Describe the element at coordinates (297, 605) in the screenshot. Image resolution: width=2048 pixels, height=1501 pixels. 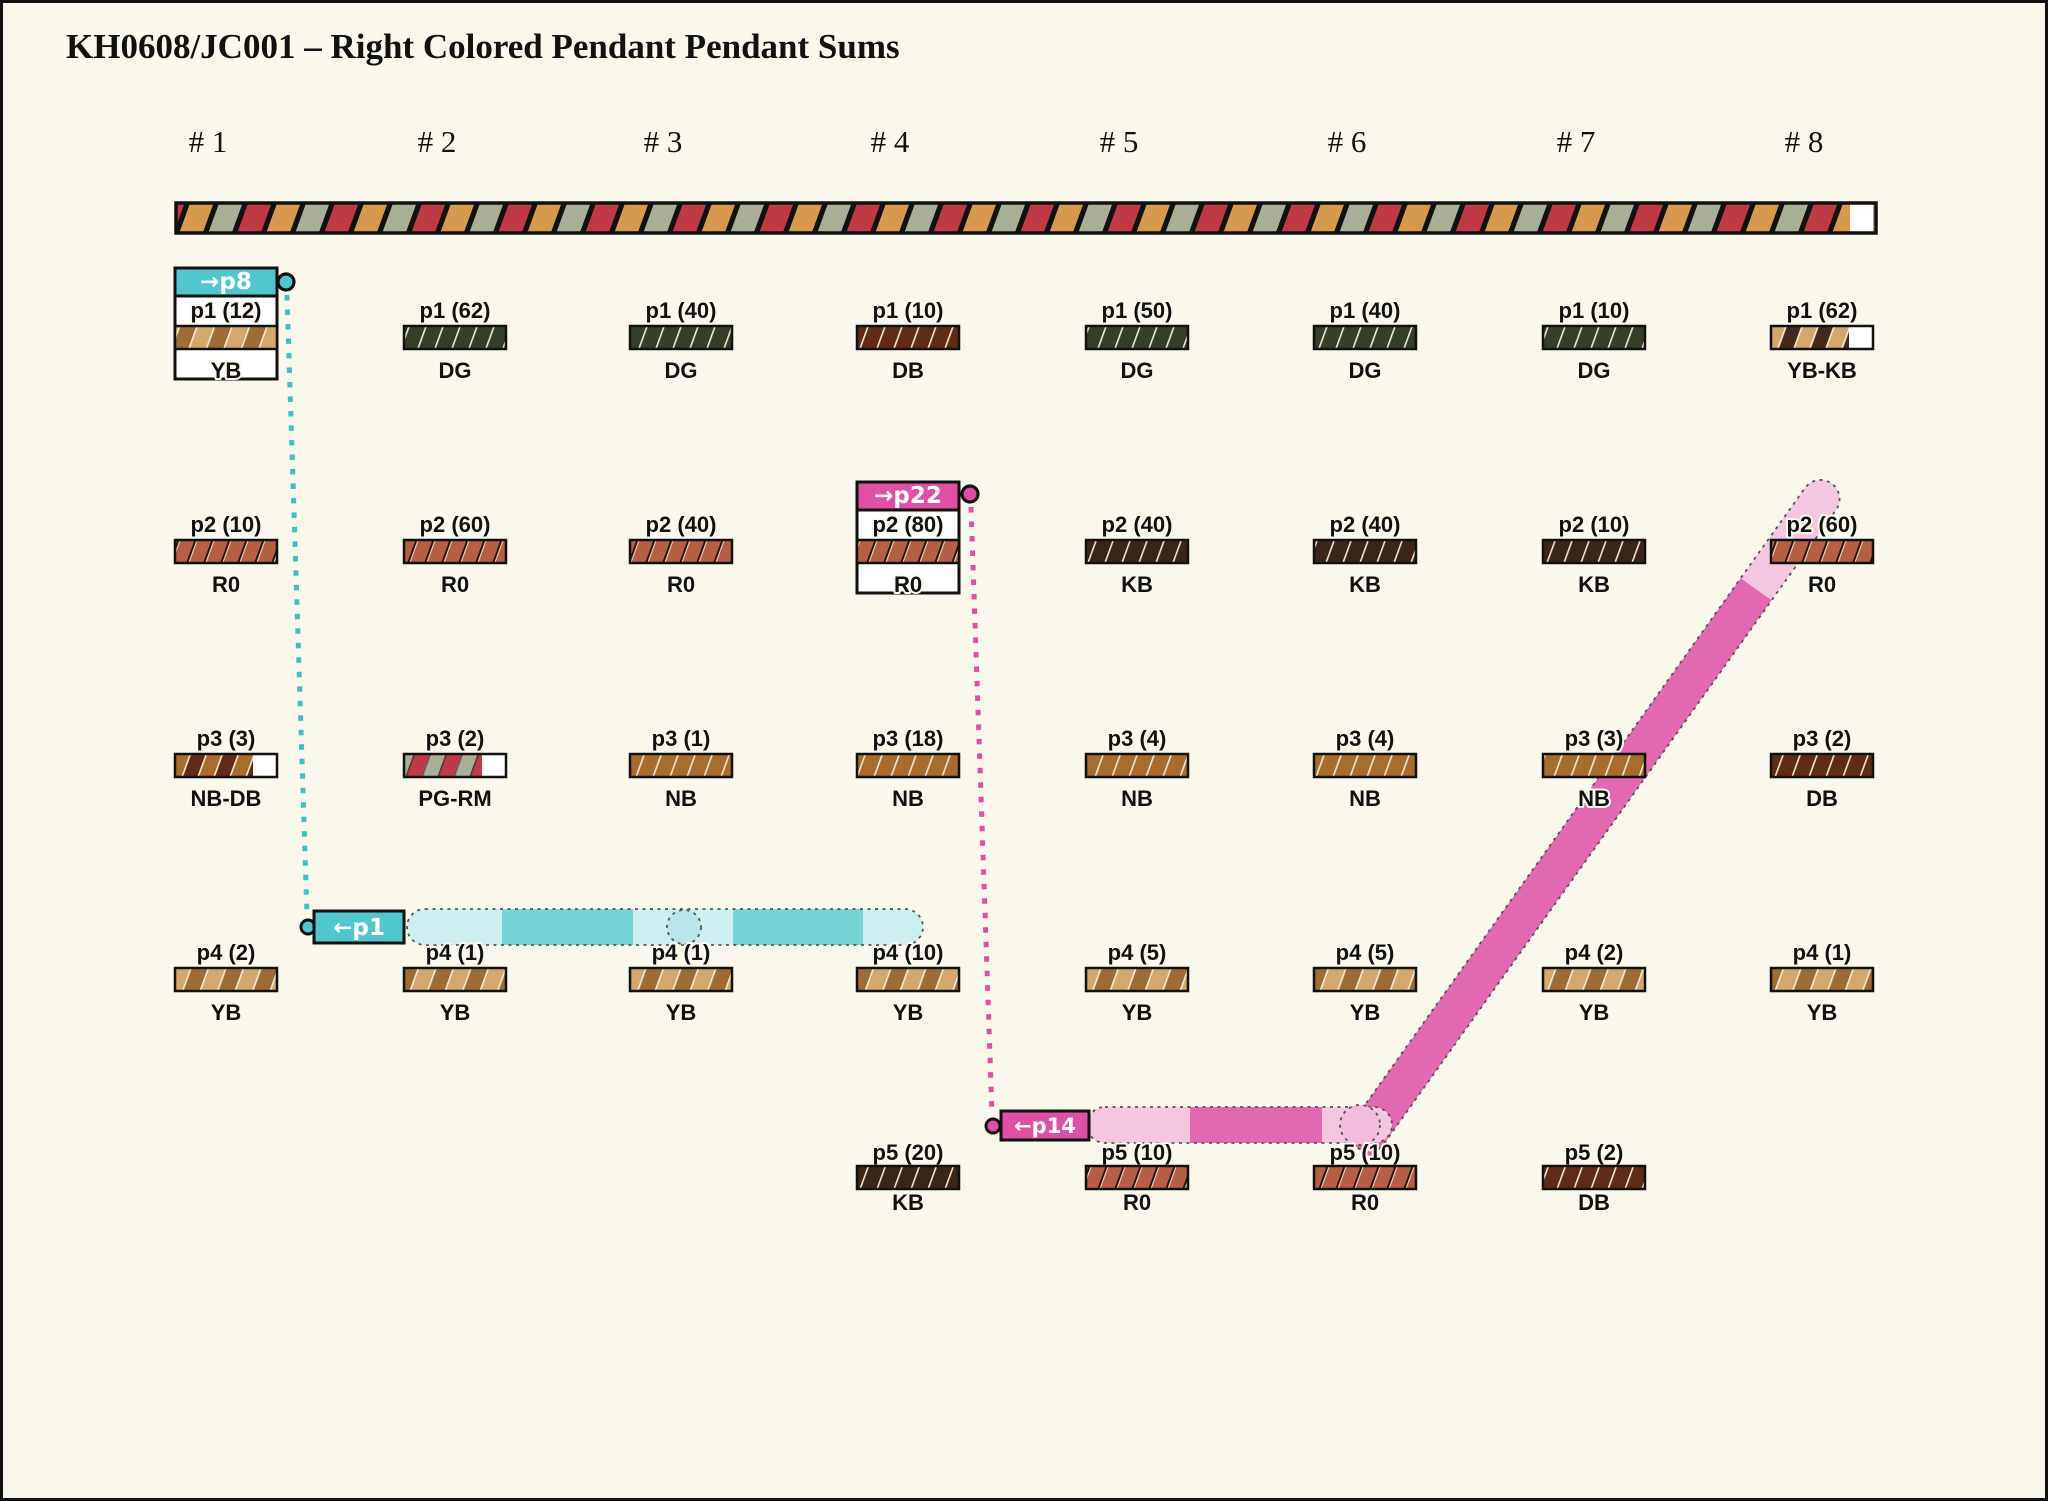
I see `route-connector-p8` at that location.